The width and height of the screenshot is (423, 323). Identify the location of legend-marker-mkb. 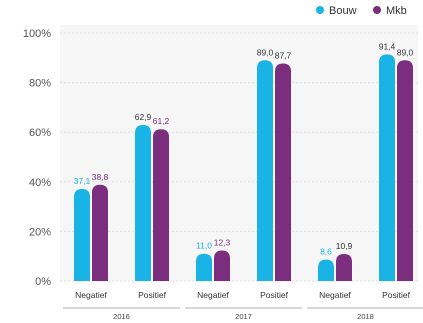
(377, 10).